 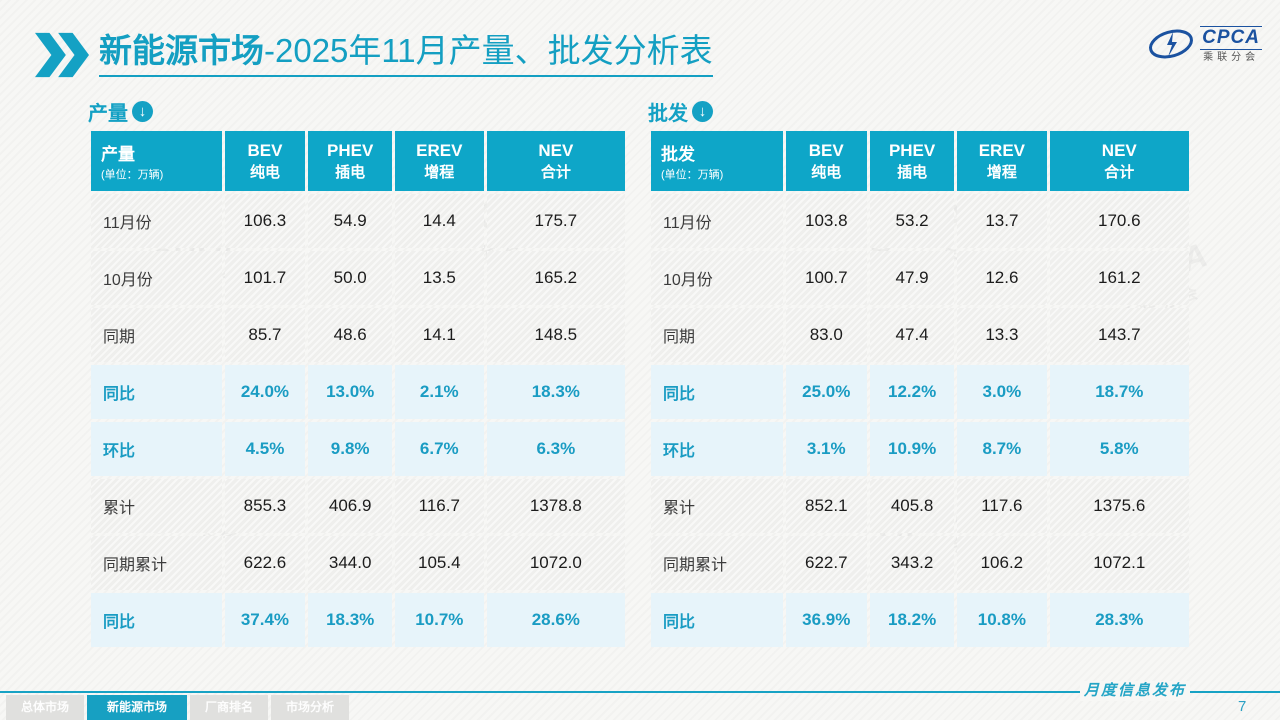 What do you see at coordinates (1001, 172) in the screenshot?
I see `column-header-cn: 增程` at bounding box center [1001, 172].